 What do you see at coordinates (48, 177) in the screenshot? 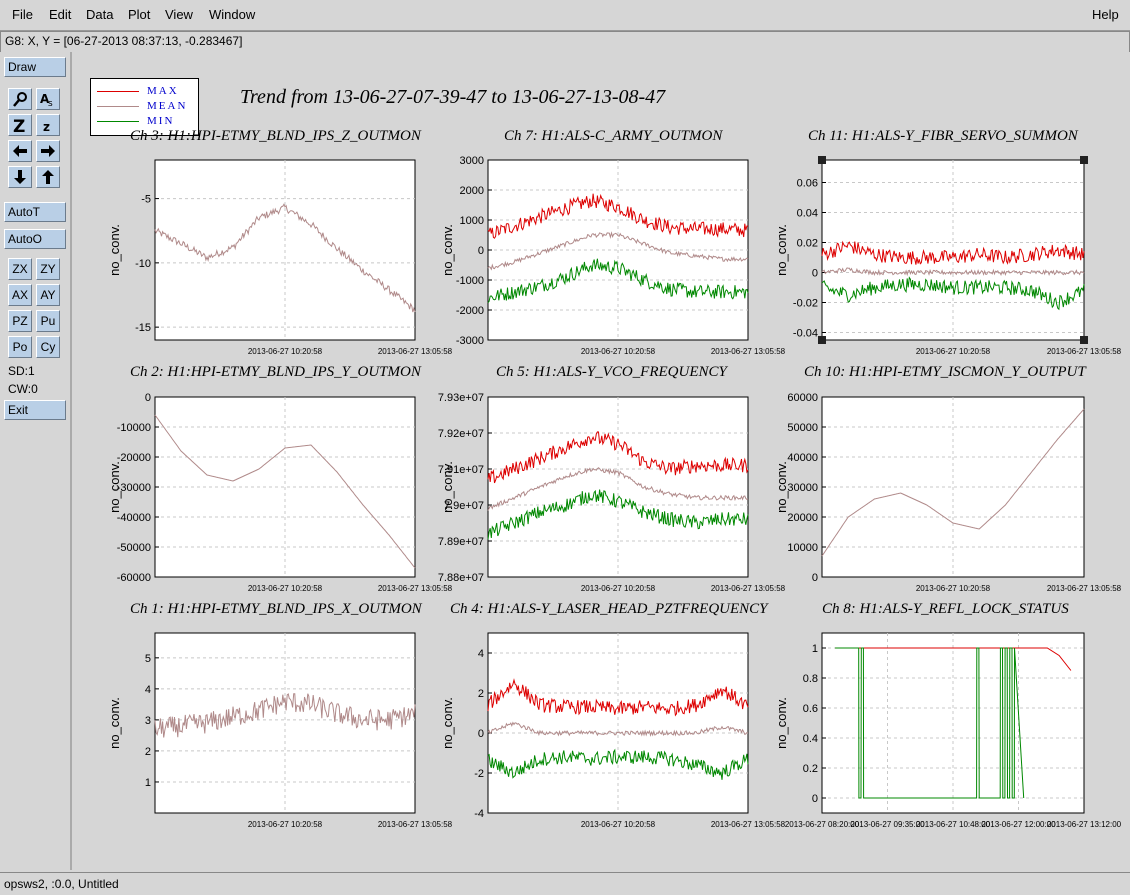
I see `pan-up-button` at bounding box center [48, 177].